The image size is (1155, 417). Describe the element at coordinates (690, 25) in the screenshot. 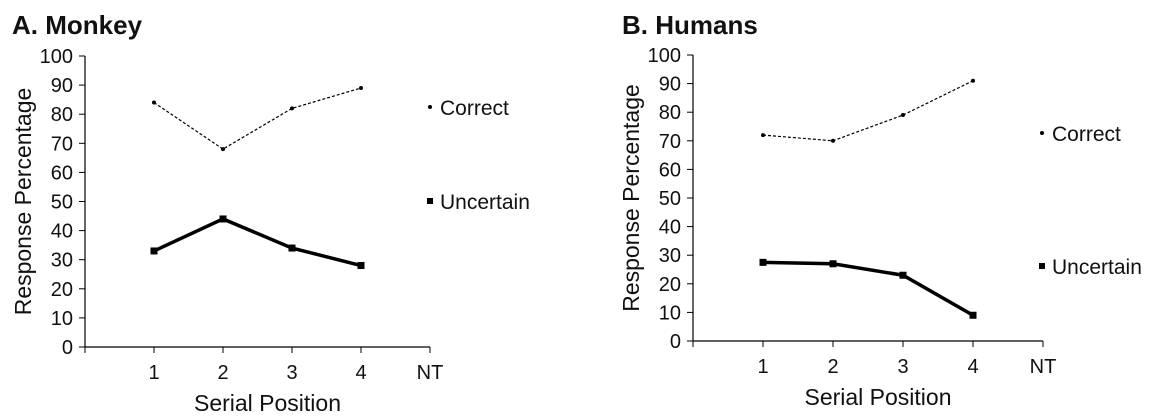

I see `chart-title: B. Humans` at that location.